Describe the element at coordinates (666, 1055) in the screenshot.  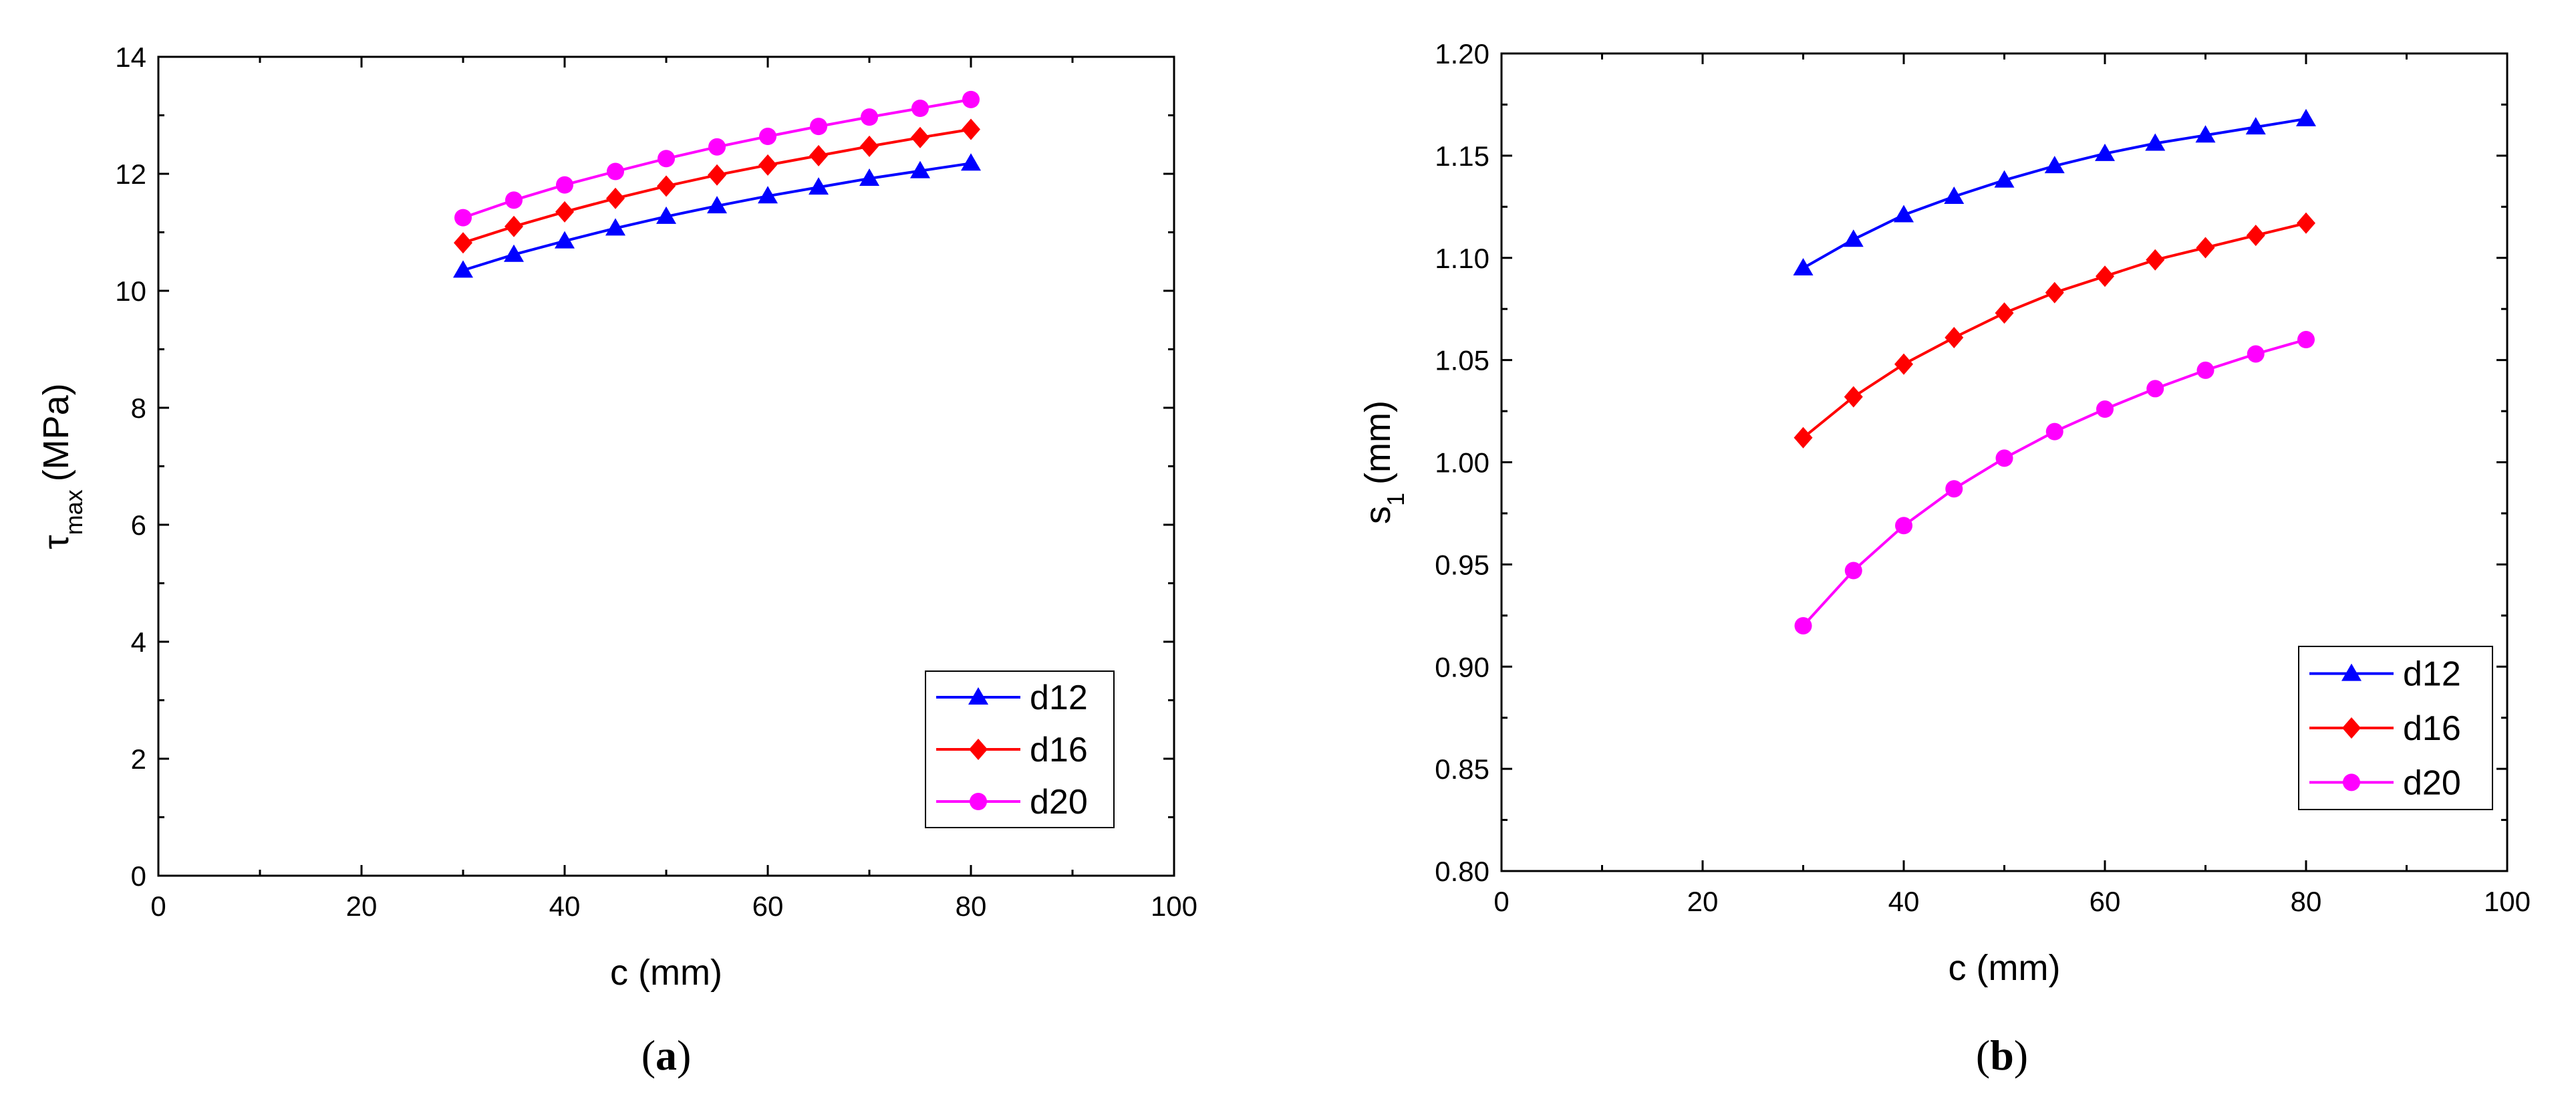
I see `caption-letter: a` at that location.